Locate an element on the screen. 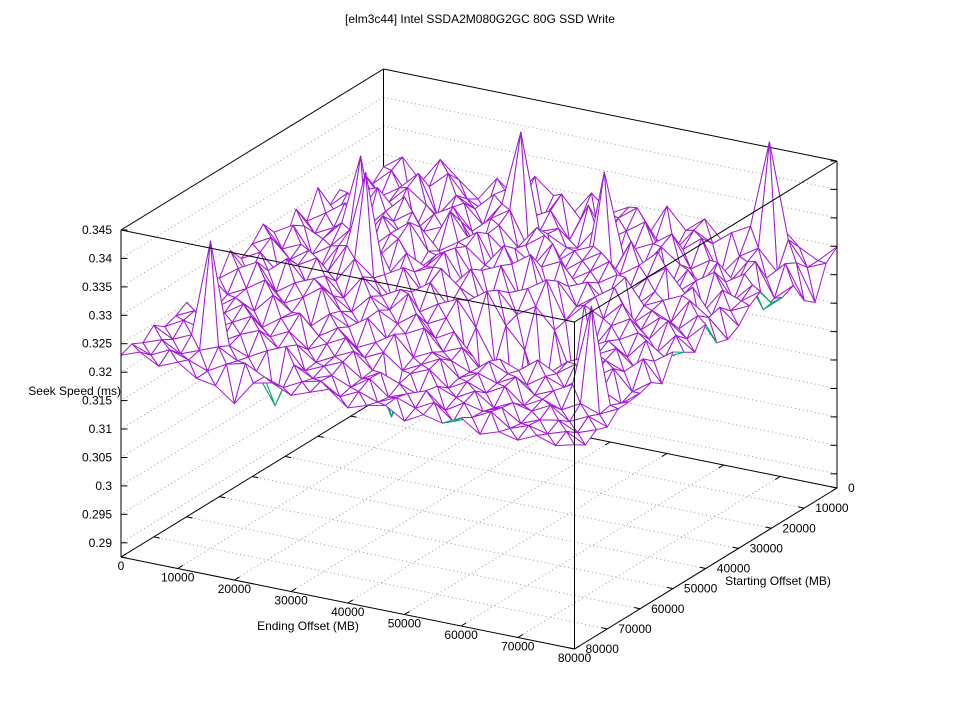 This screenshot has width=960, height=720. svg-text: 0.305 is located at coordinates (97, 458).